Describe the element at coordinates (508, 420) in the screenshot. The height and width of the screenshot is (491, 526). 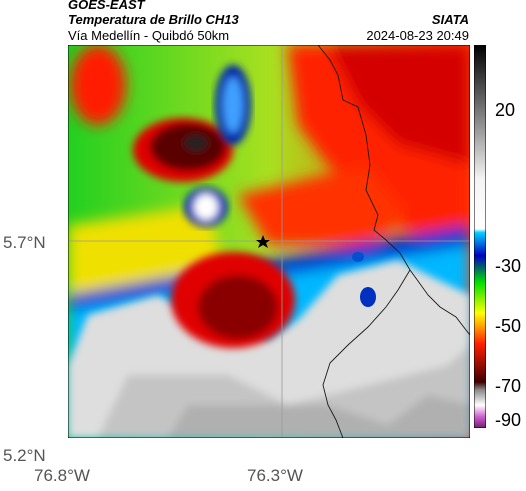
I see `colorbar-tick-minus90: -90` at that location.